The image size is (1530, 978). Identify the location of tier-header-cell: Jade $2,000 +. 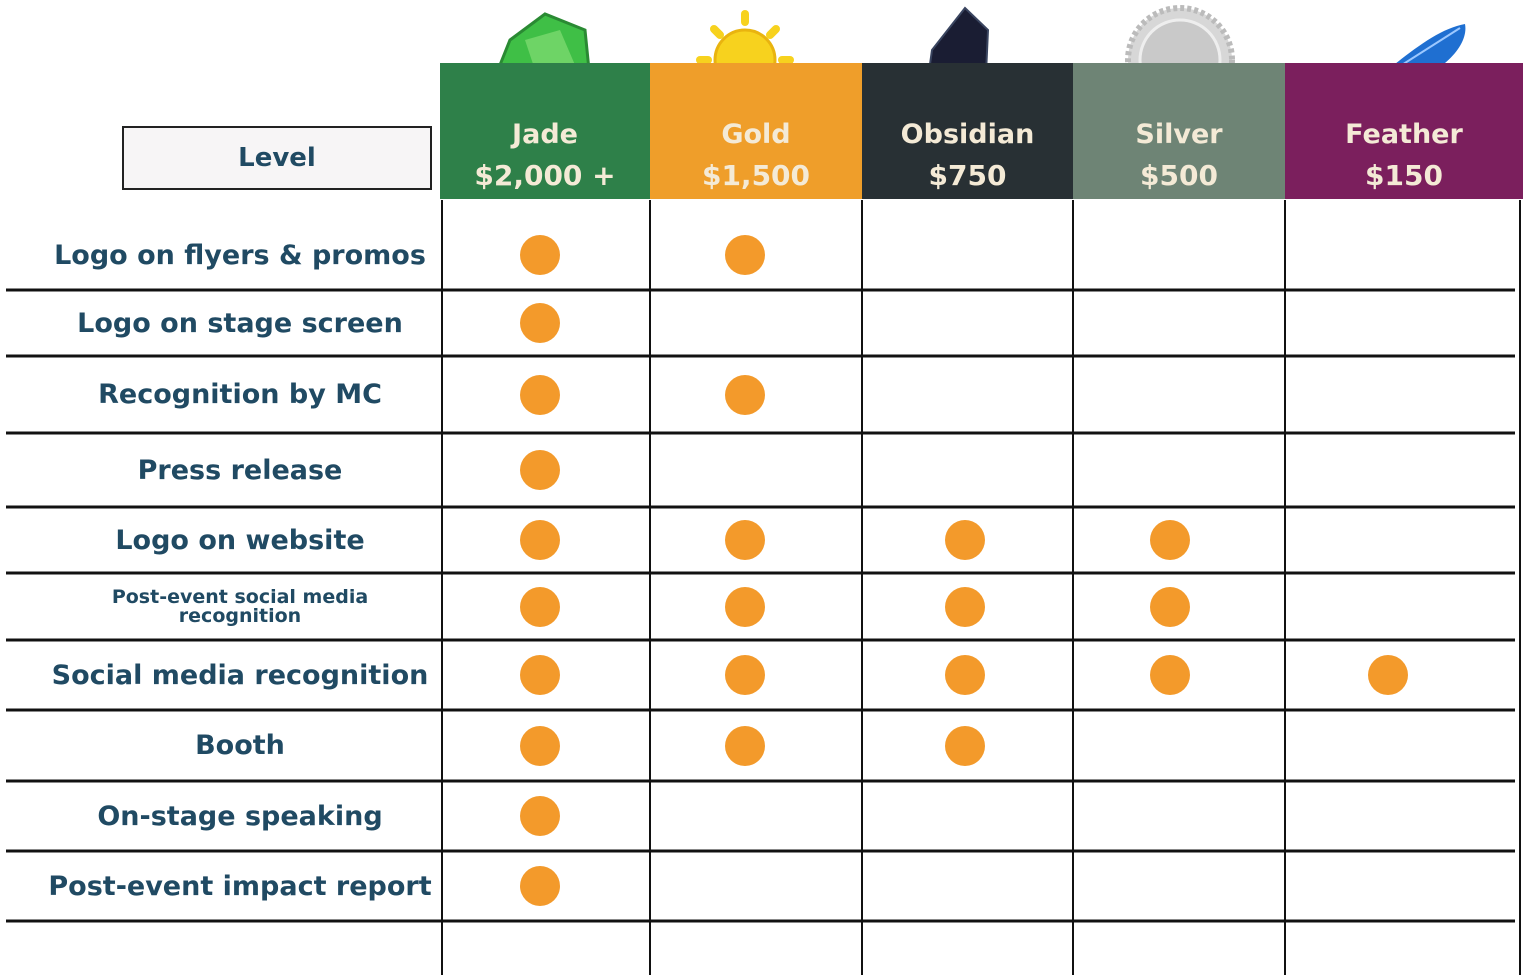
(545, 131).